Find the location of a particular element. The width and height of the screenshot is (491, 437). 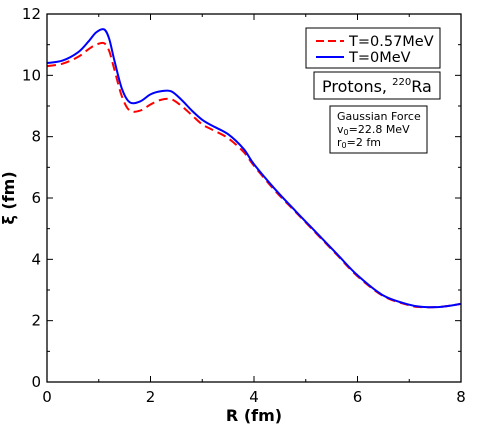

legend: T=0.57MeV T=0MeV is located at coordinates (373, 48).